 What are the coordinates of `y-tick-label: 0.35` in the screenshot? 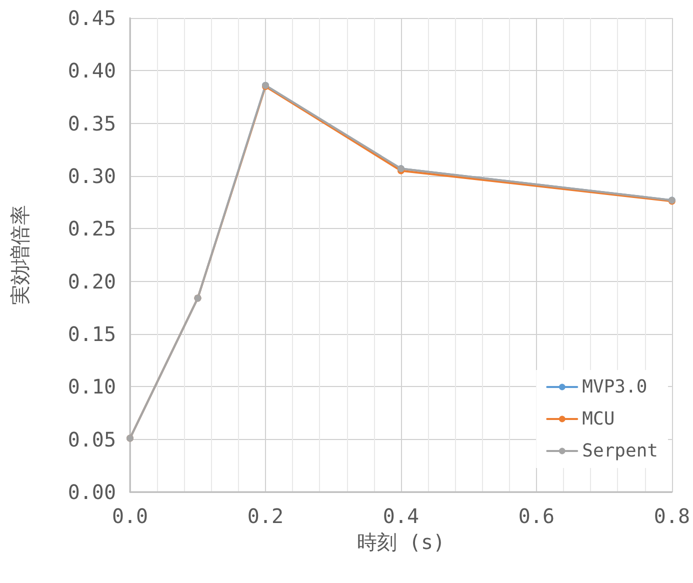 It's located at (92, 123).